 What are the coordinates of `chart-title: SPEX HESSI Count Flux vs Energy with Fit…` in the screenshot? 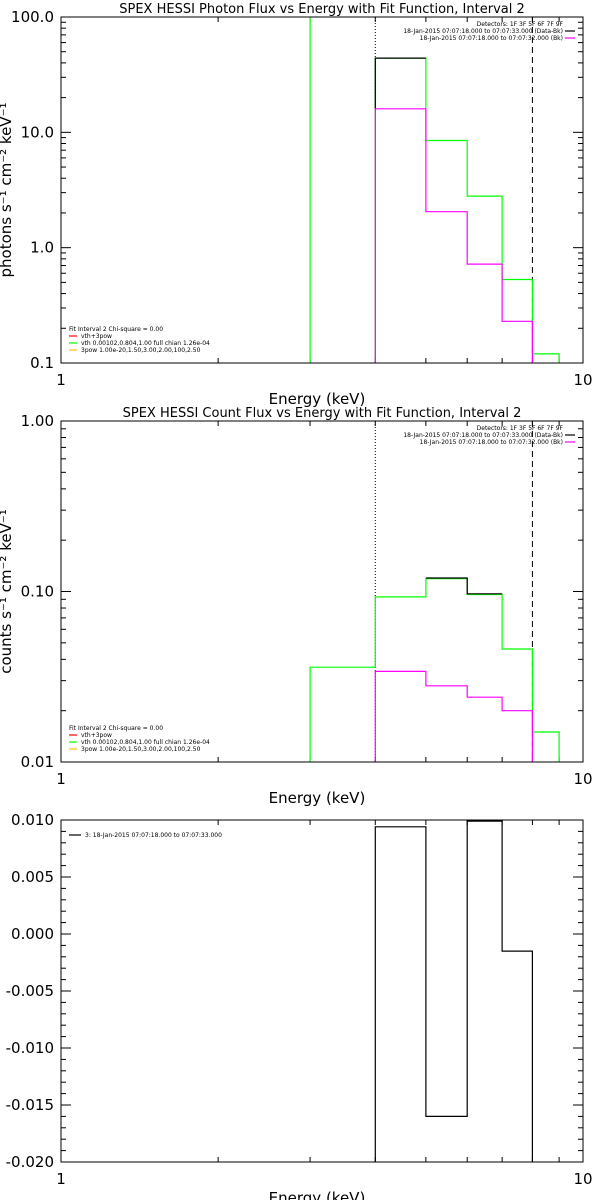 It's located at (322, 413).